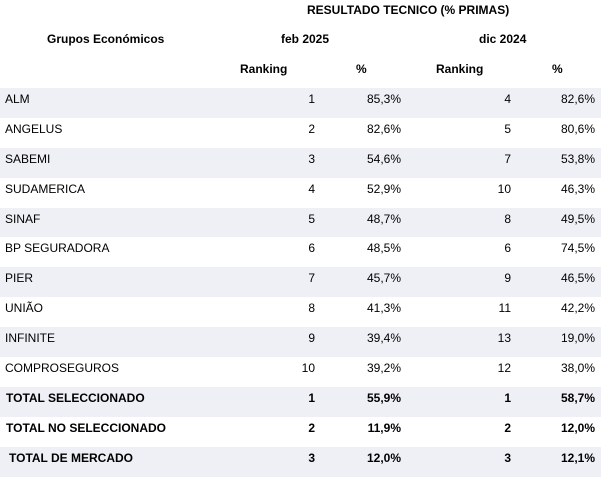 This screenshot has height=479, width=601. I want to click on rank-dic: 4, so click(507, 99).